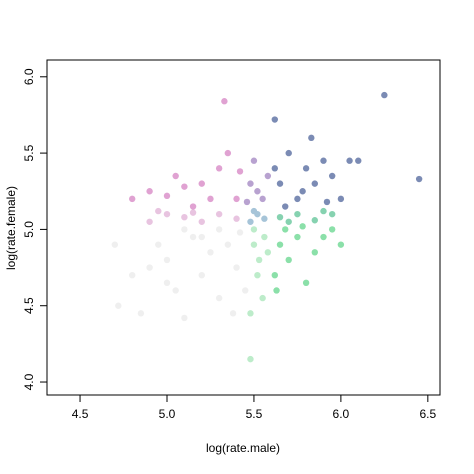 The image size is (474, 474). What do you see at coordinates (254, 414) in the screenshot?
I see `x-tick-label: 5.5` at bounding box center [254, 414].